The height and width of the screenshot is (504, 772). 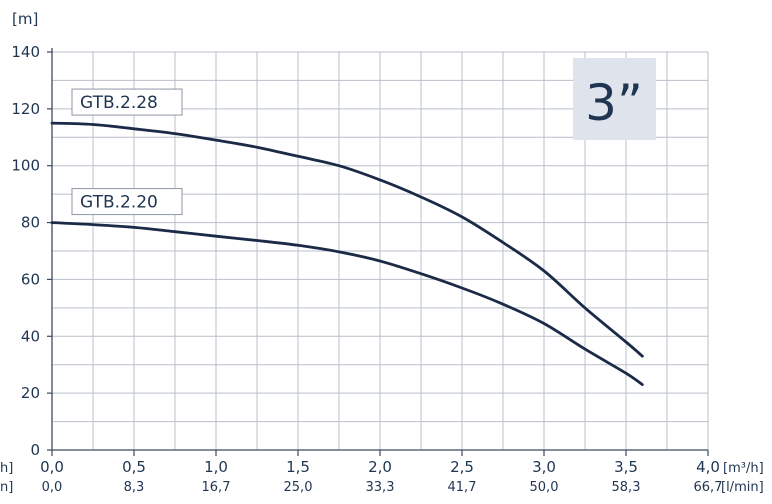 What do you see at coordinates (216, 487) in the screenshot?
I see `x-tick-label-secondary: 16,7` at bounding box center [216, 487].